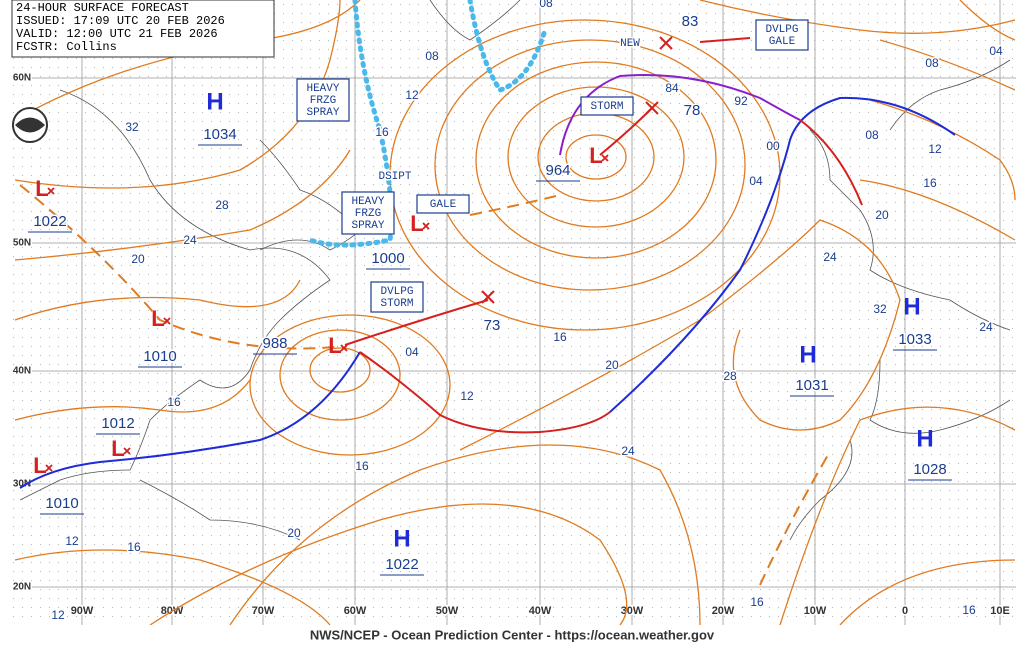 The width and height of the screenshot is (1024, 652). What do you see at coordinates (219, 134) in the screenshot?
I see `high-pressure: 1034` at bounding box center [219, 134].